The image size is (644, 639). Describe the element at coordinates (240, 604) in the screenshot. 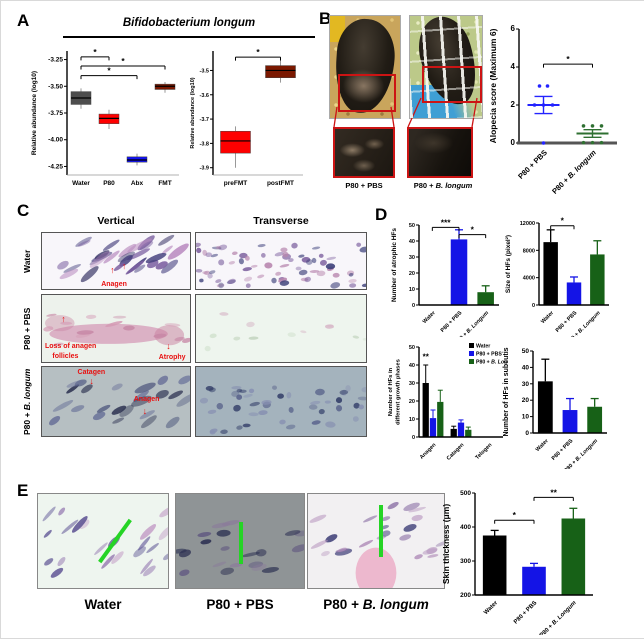

I see `image-caption-pbs: P80 + PBS` at that location.